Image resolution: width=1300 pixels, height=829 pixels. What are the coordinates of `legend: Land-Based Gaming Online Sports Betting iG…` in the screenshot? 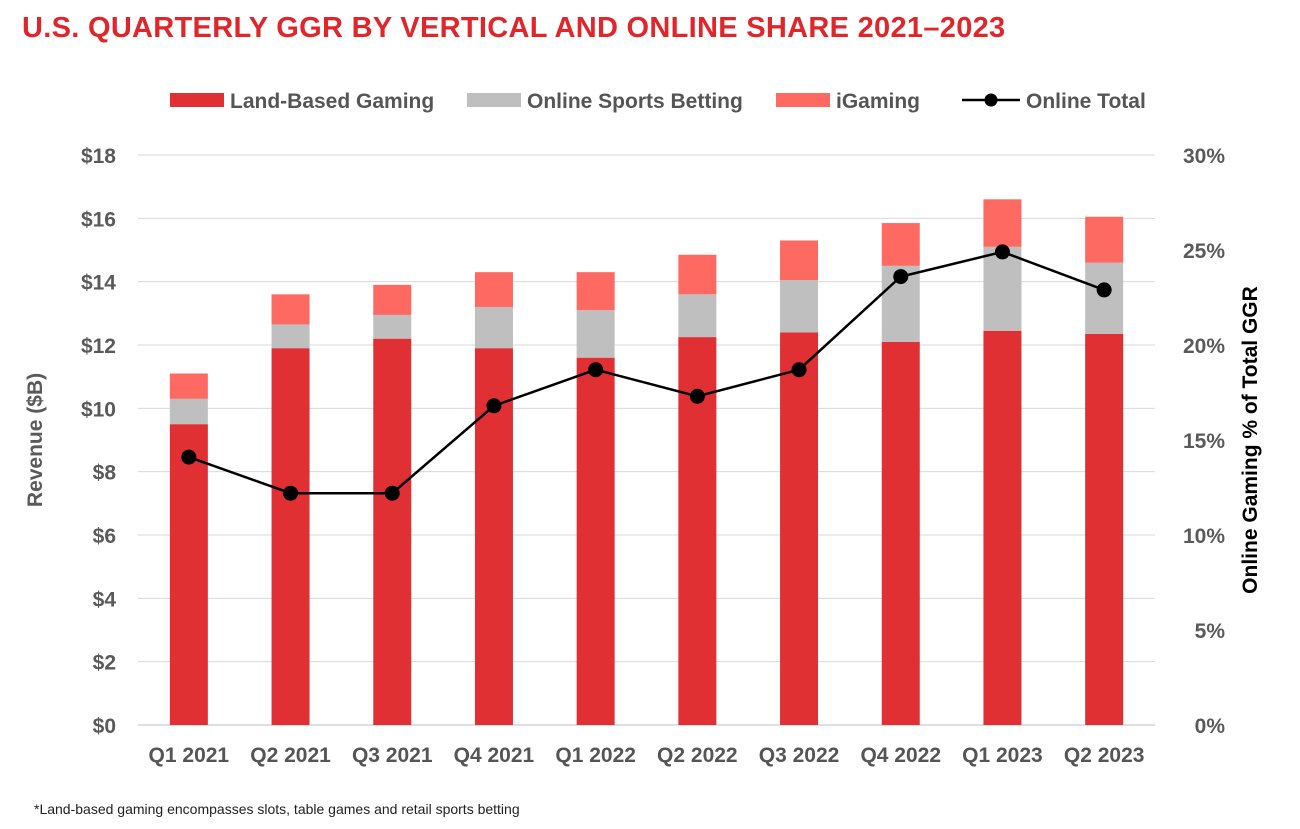 It's located at (658, 101).